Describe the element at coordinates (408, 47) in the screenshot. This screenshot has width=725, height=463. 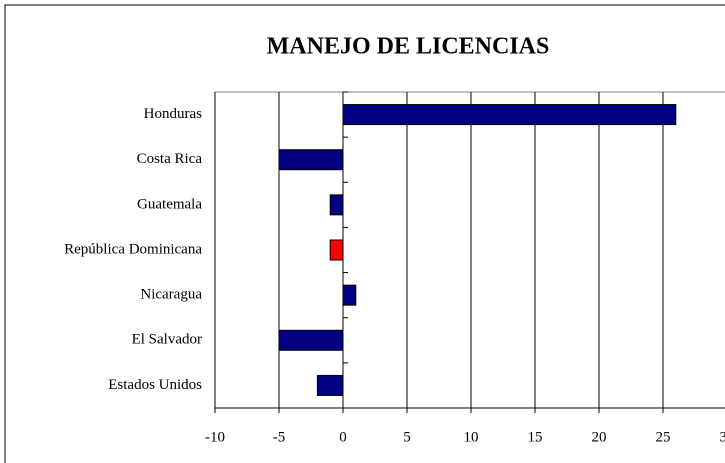
I see `chart-title: MANEJO DE LICENCIAS` at that location.